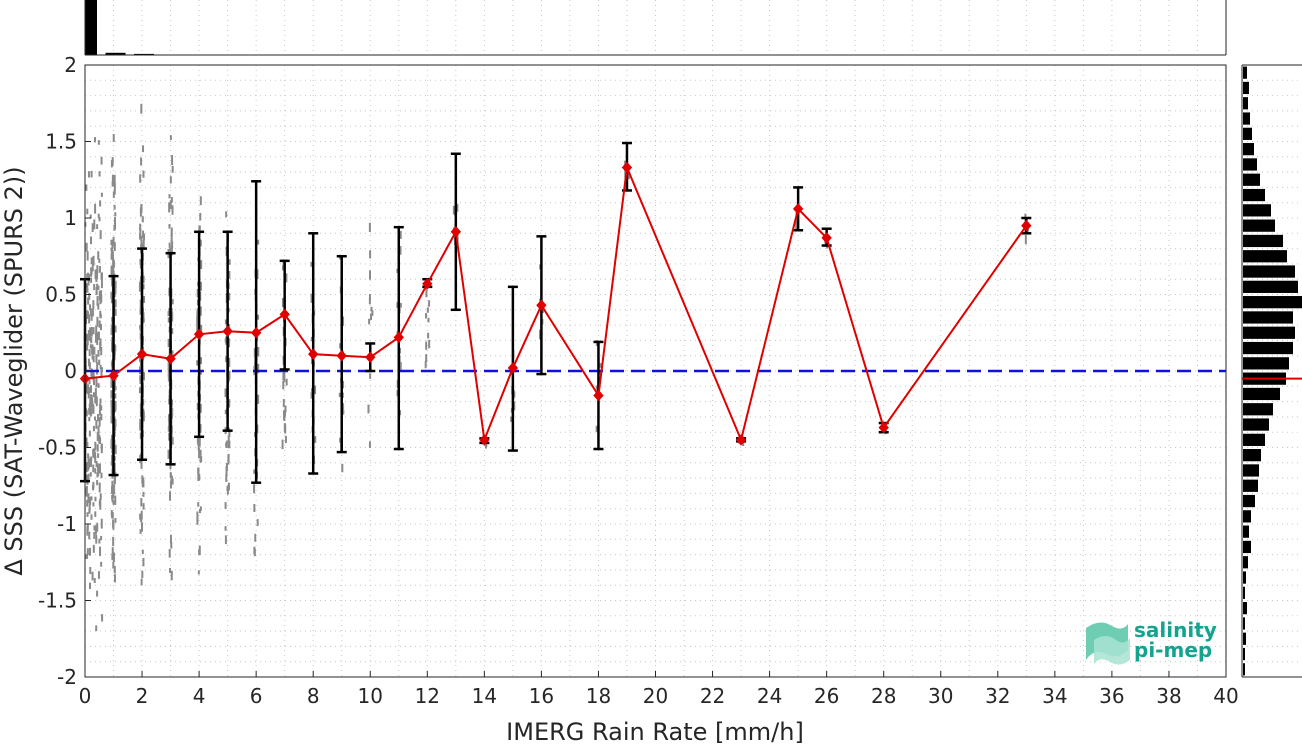 The width and height of the screenshot is (1302, 745). What do you see at coordinates (655, 27) in the screenshot?
I see `top-histogram-frame` at bounding box center [655, 27].